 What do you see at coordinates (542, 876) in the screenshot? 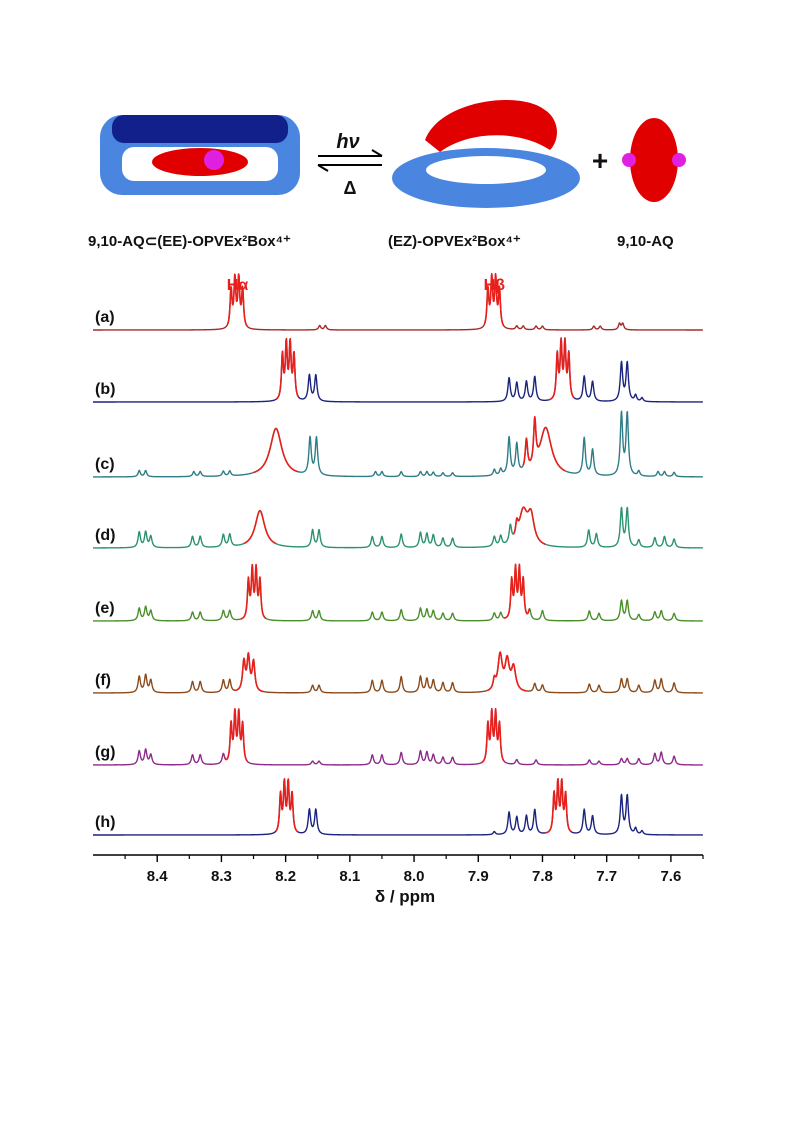
I see `x-tick-label: 7.8` at bounding box center [542, 876].